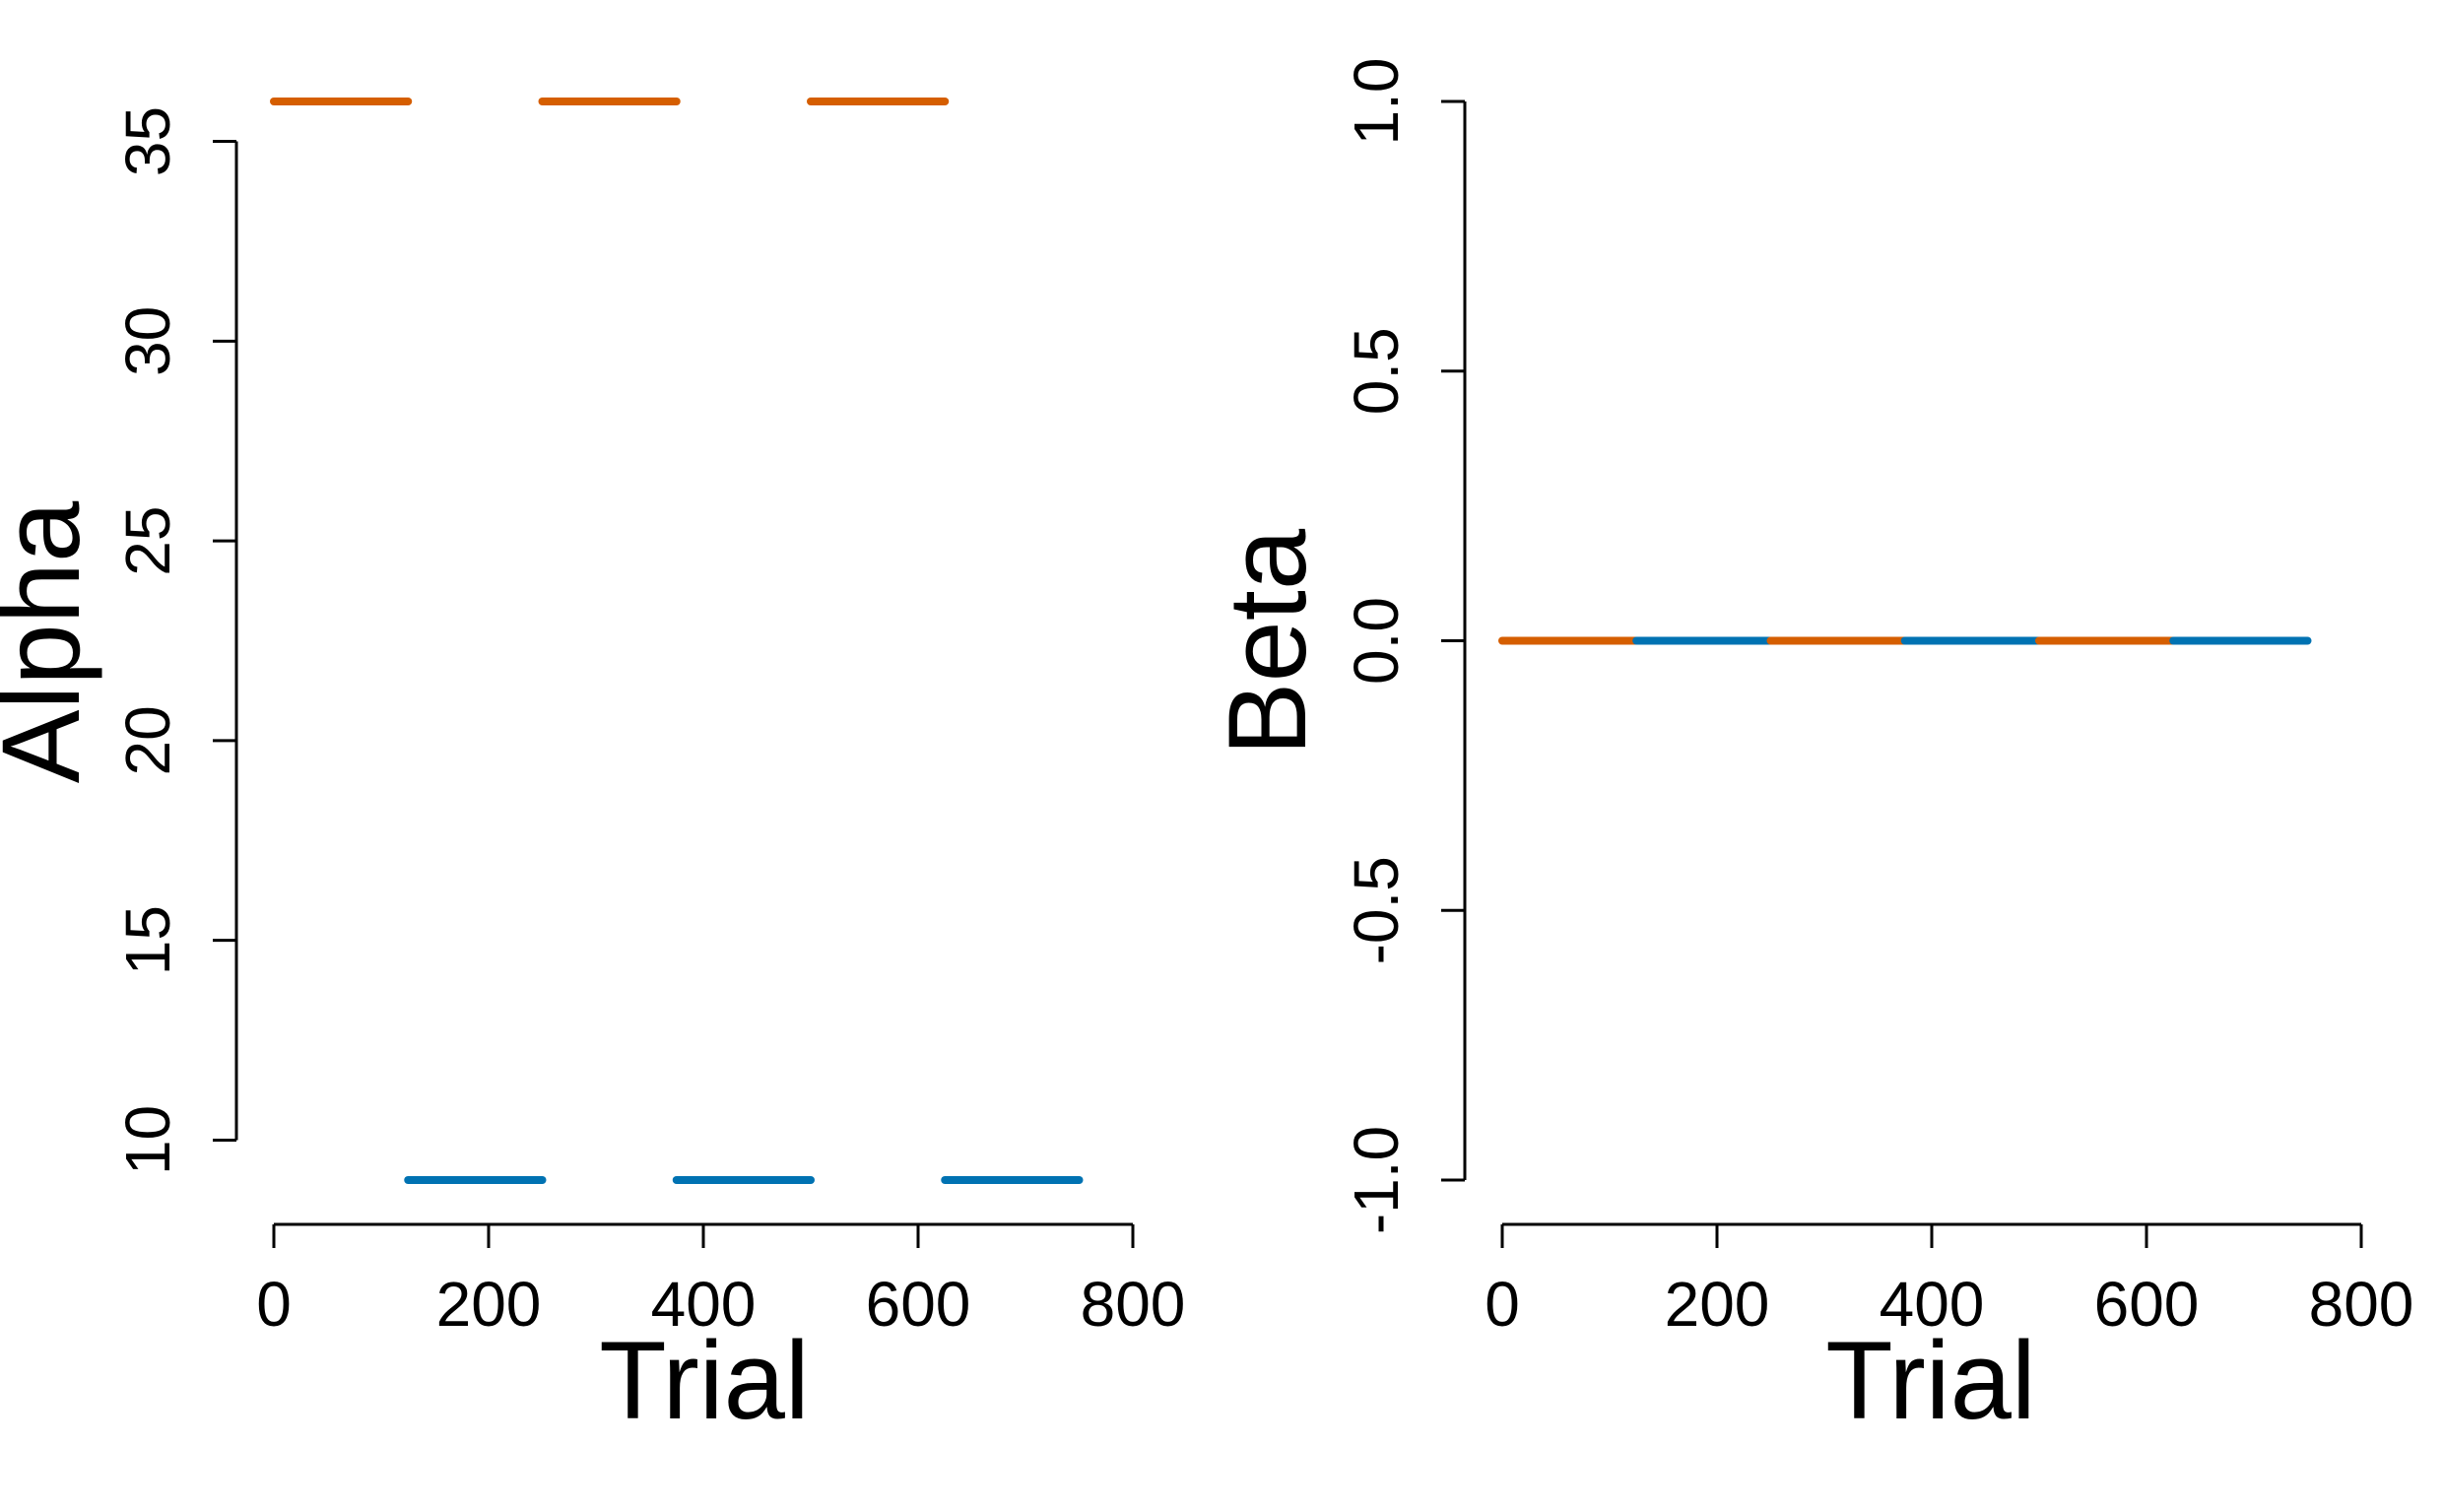 The image size is (2443, 1512). What do you see at coordinates (1376, 910) in the screenshot?
I see `beta-y-tick-label: -0.5` at bounding box center [1376, 910].